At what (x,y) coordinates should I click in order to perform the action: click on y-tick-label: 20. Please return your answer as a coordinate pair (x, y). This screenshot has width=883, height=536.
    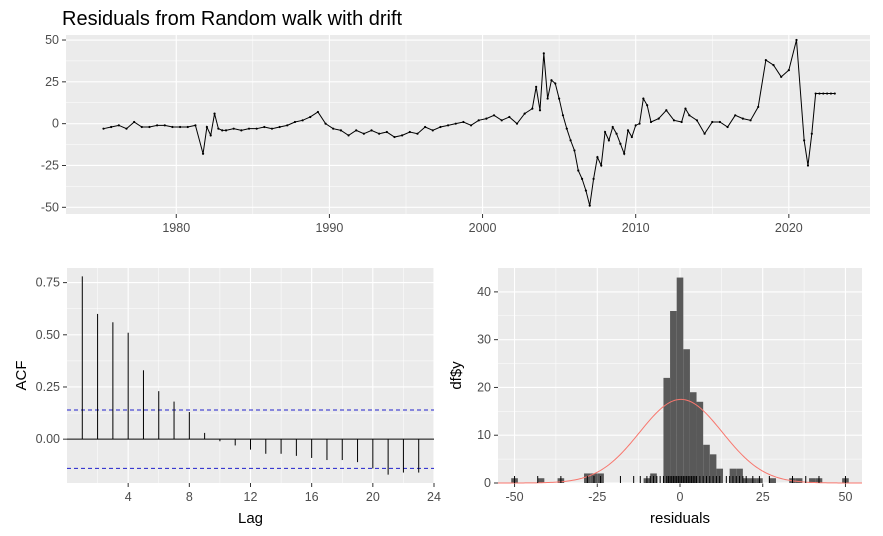
    Looking at the image, I should click on (484, 387).